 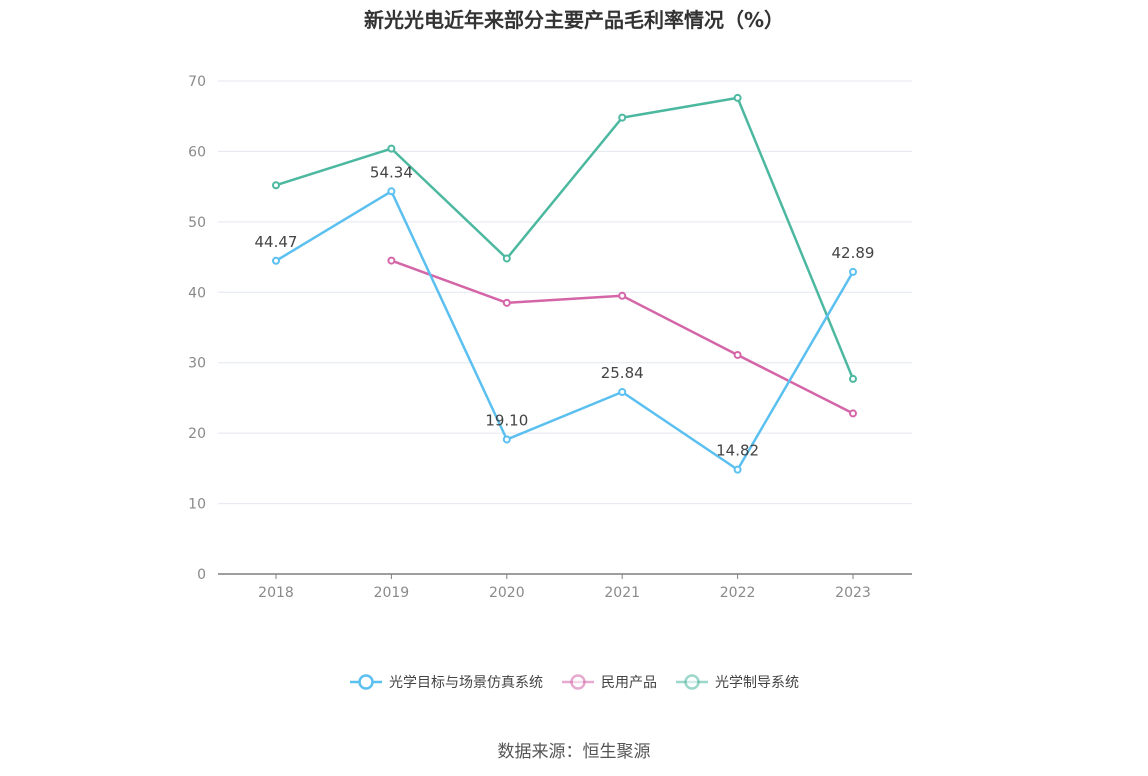 What do you see at coordinates (622, 373) in the screenshot?
I see `data-label: 25.84` at bounding box center [622, 373].